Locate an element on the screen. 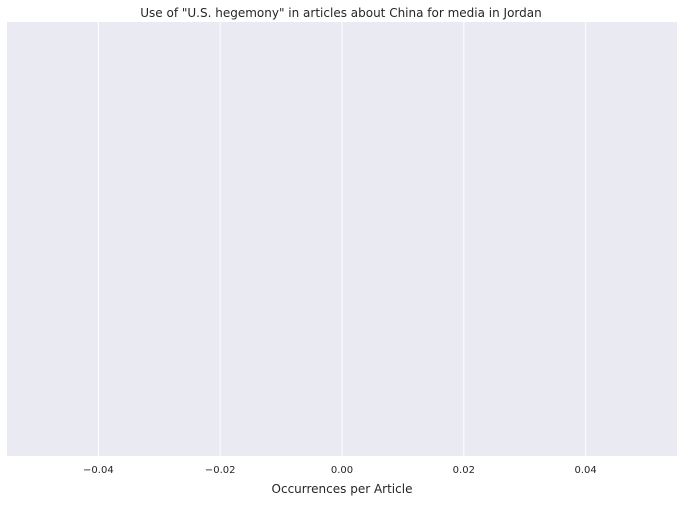 The height and width of the screenshot is (505, 683). x-axis-ticks: −0.04 −0.02 0.00 0.02 0.04 is located at coordinates (340, 470).